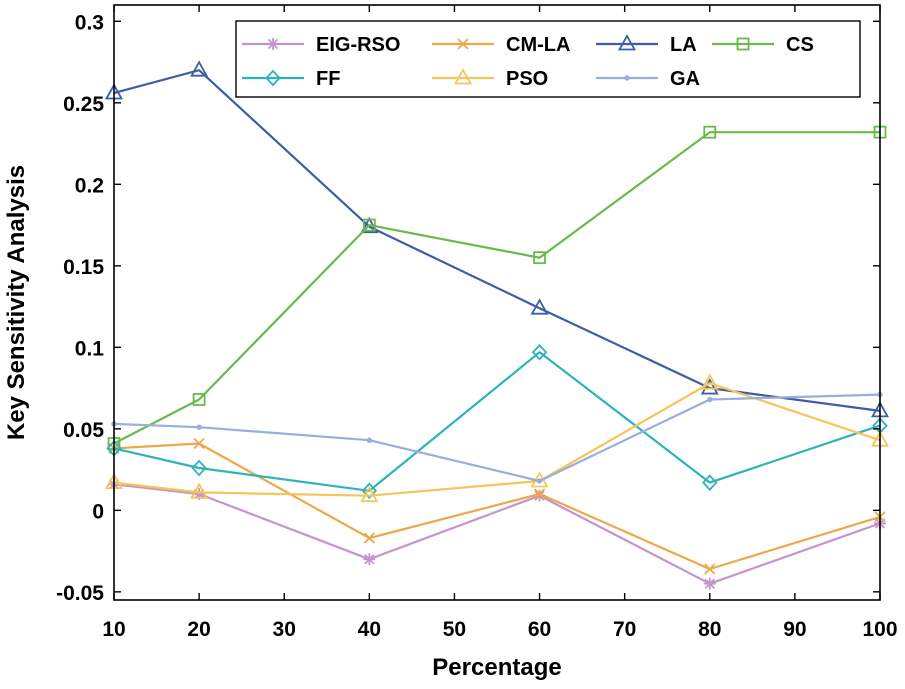 Image resolution: width=905 pixels, height=689 pixels. What do you see at coordinates (328, 79) in the screenshot?
I see `legend-label: FF` at bounding box center [328, 79].